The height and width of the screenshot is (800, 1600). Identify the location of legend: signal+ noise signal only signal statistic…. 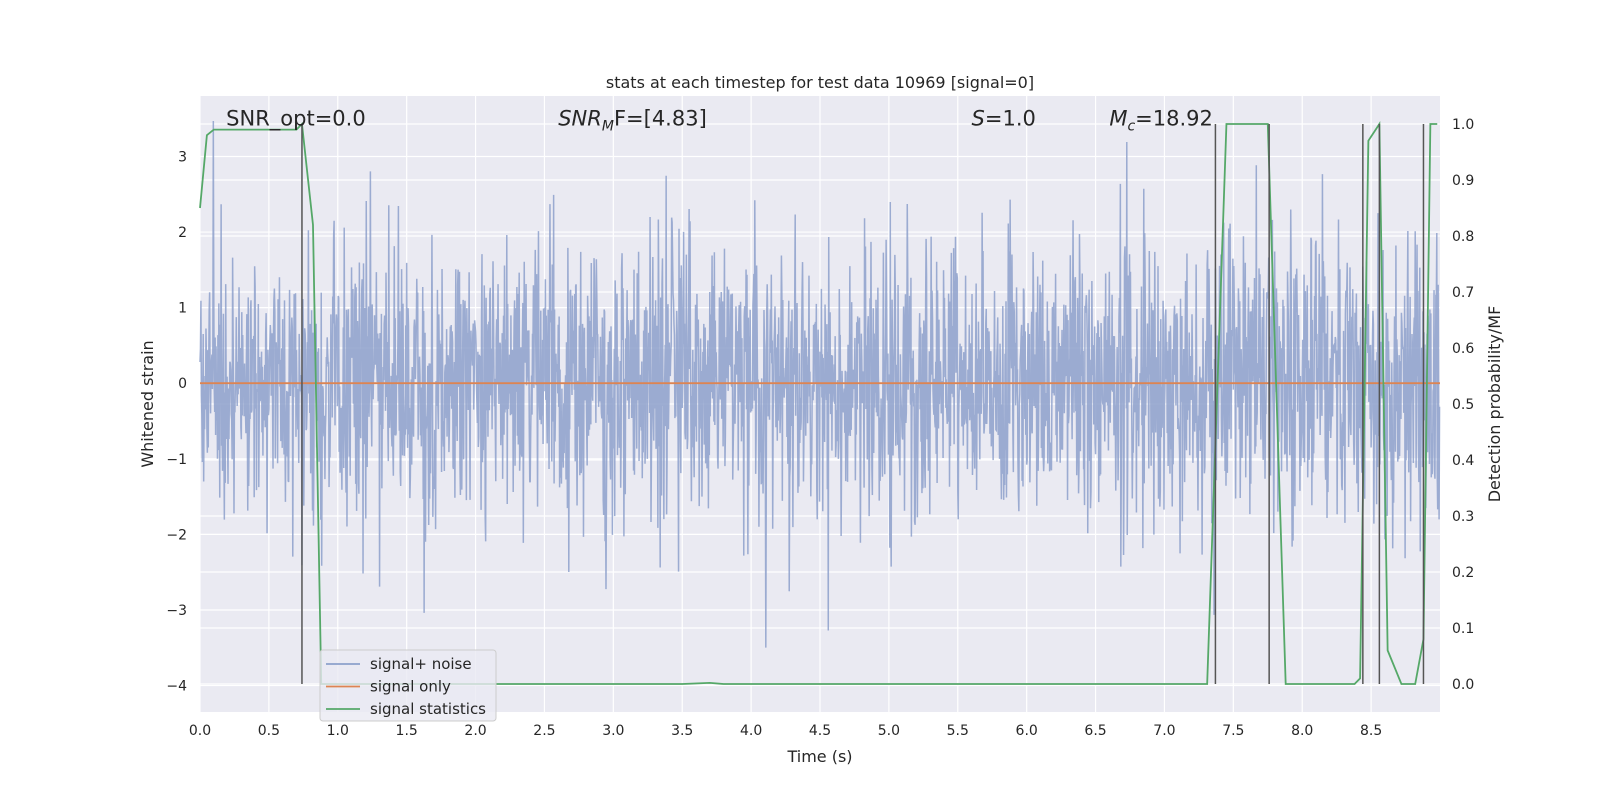
(408, 685).